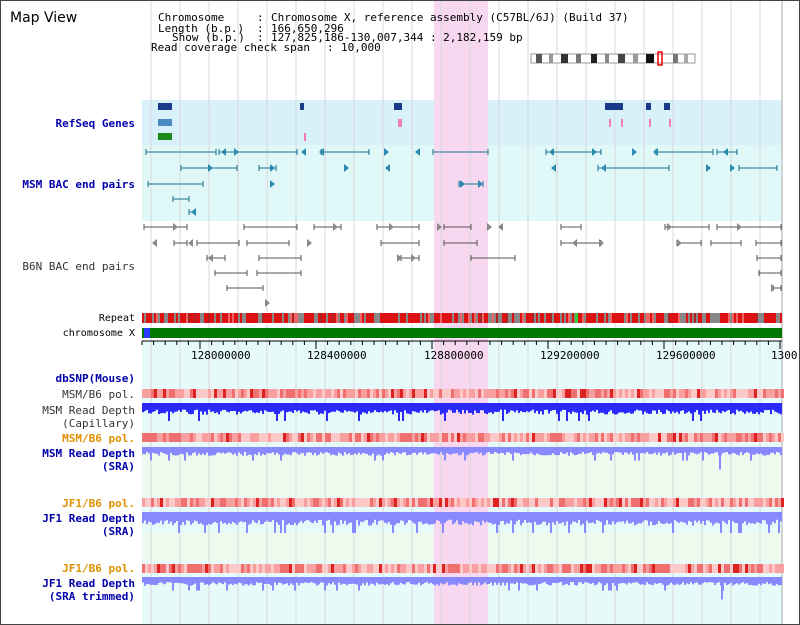 This screenshot has height=625, width=800. Describe the element at coordinates (190, 243) in the screenshot. I see `b6n-bac-arrow` at that location.